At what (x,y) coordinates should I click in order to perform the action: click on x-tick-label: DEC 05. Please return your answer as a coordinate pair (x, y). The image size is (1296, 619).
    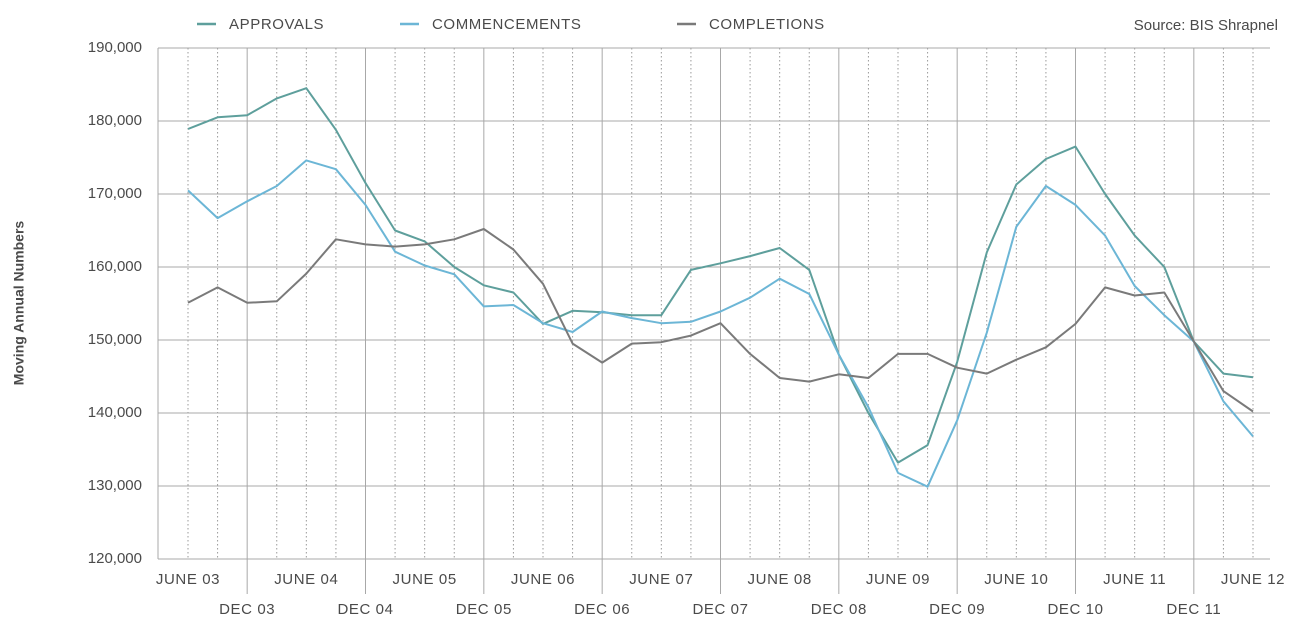
    Looking at the image, I should click on (484, 609).